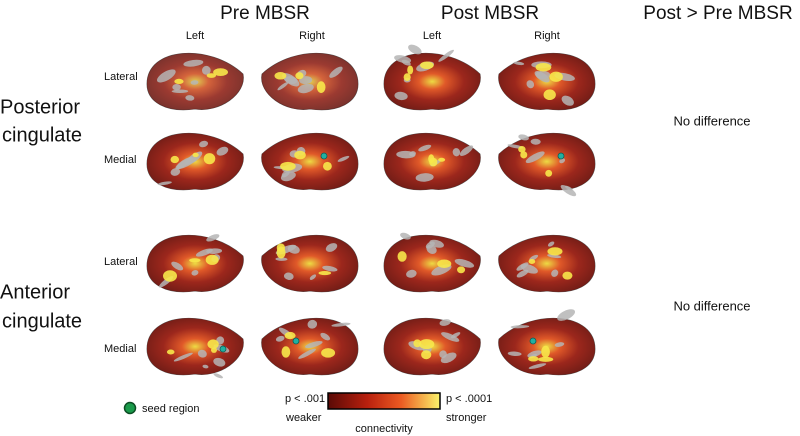  What do you see at coordinates (384, 401) in the screenshot?
I see `colorbar` at bounding box center [384, 401].